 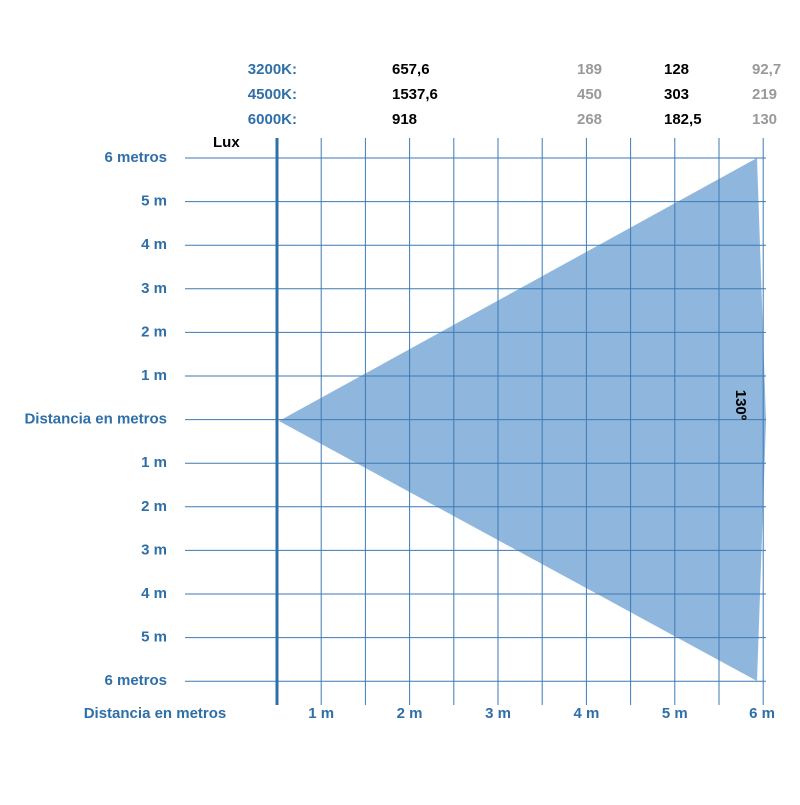 I want to click on lux-value: 268, so click(x=589, y=119).